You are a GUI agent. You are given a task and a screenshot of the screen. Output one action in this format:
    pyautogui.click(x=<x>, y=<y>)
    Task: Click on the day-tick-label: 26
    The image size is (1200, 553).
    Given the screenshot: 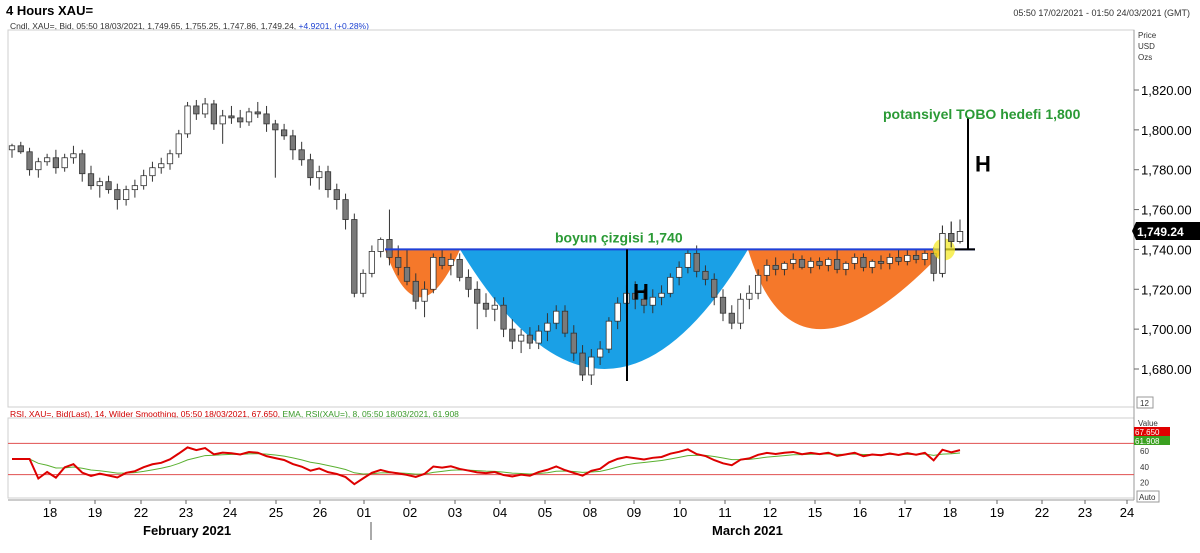 What is the action you would take?
    pyautogui.click(x=320, y=512)
    